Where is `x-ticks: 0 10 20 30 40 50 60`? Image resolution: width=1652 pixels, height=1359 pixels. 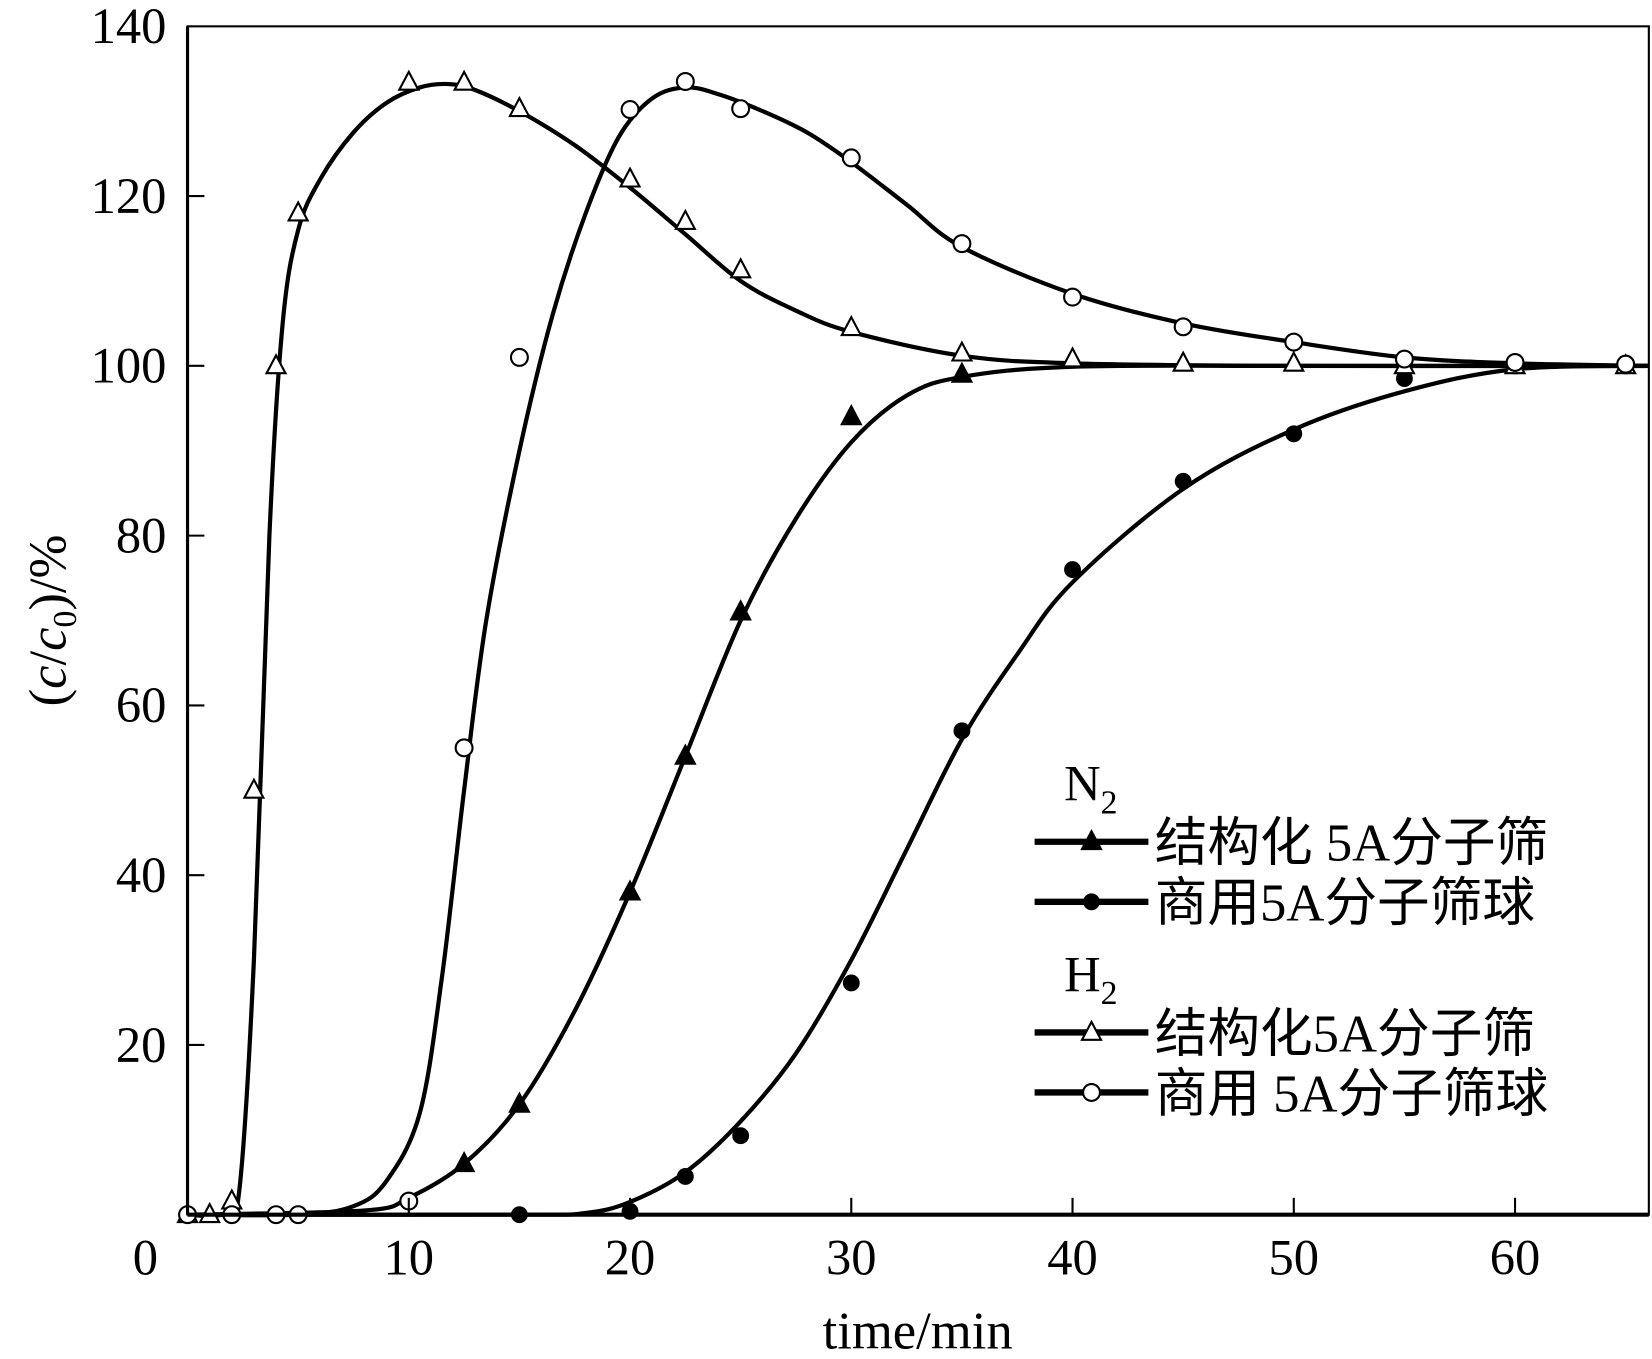 x-ticks: 0 10 20 30 40 50 60 is located at coordinates (837, 1241).